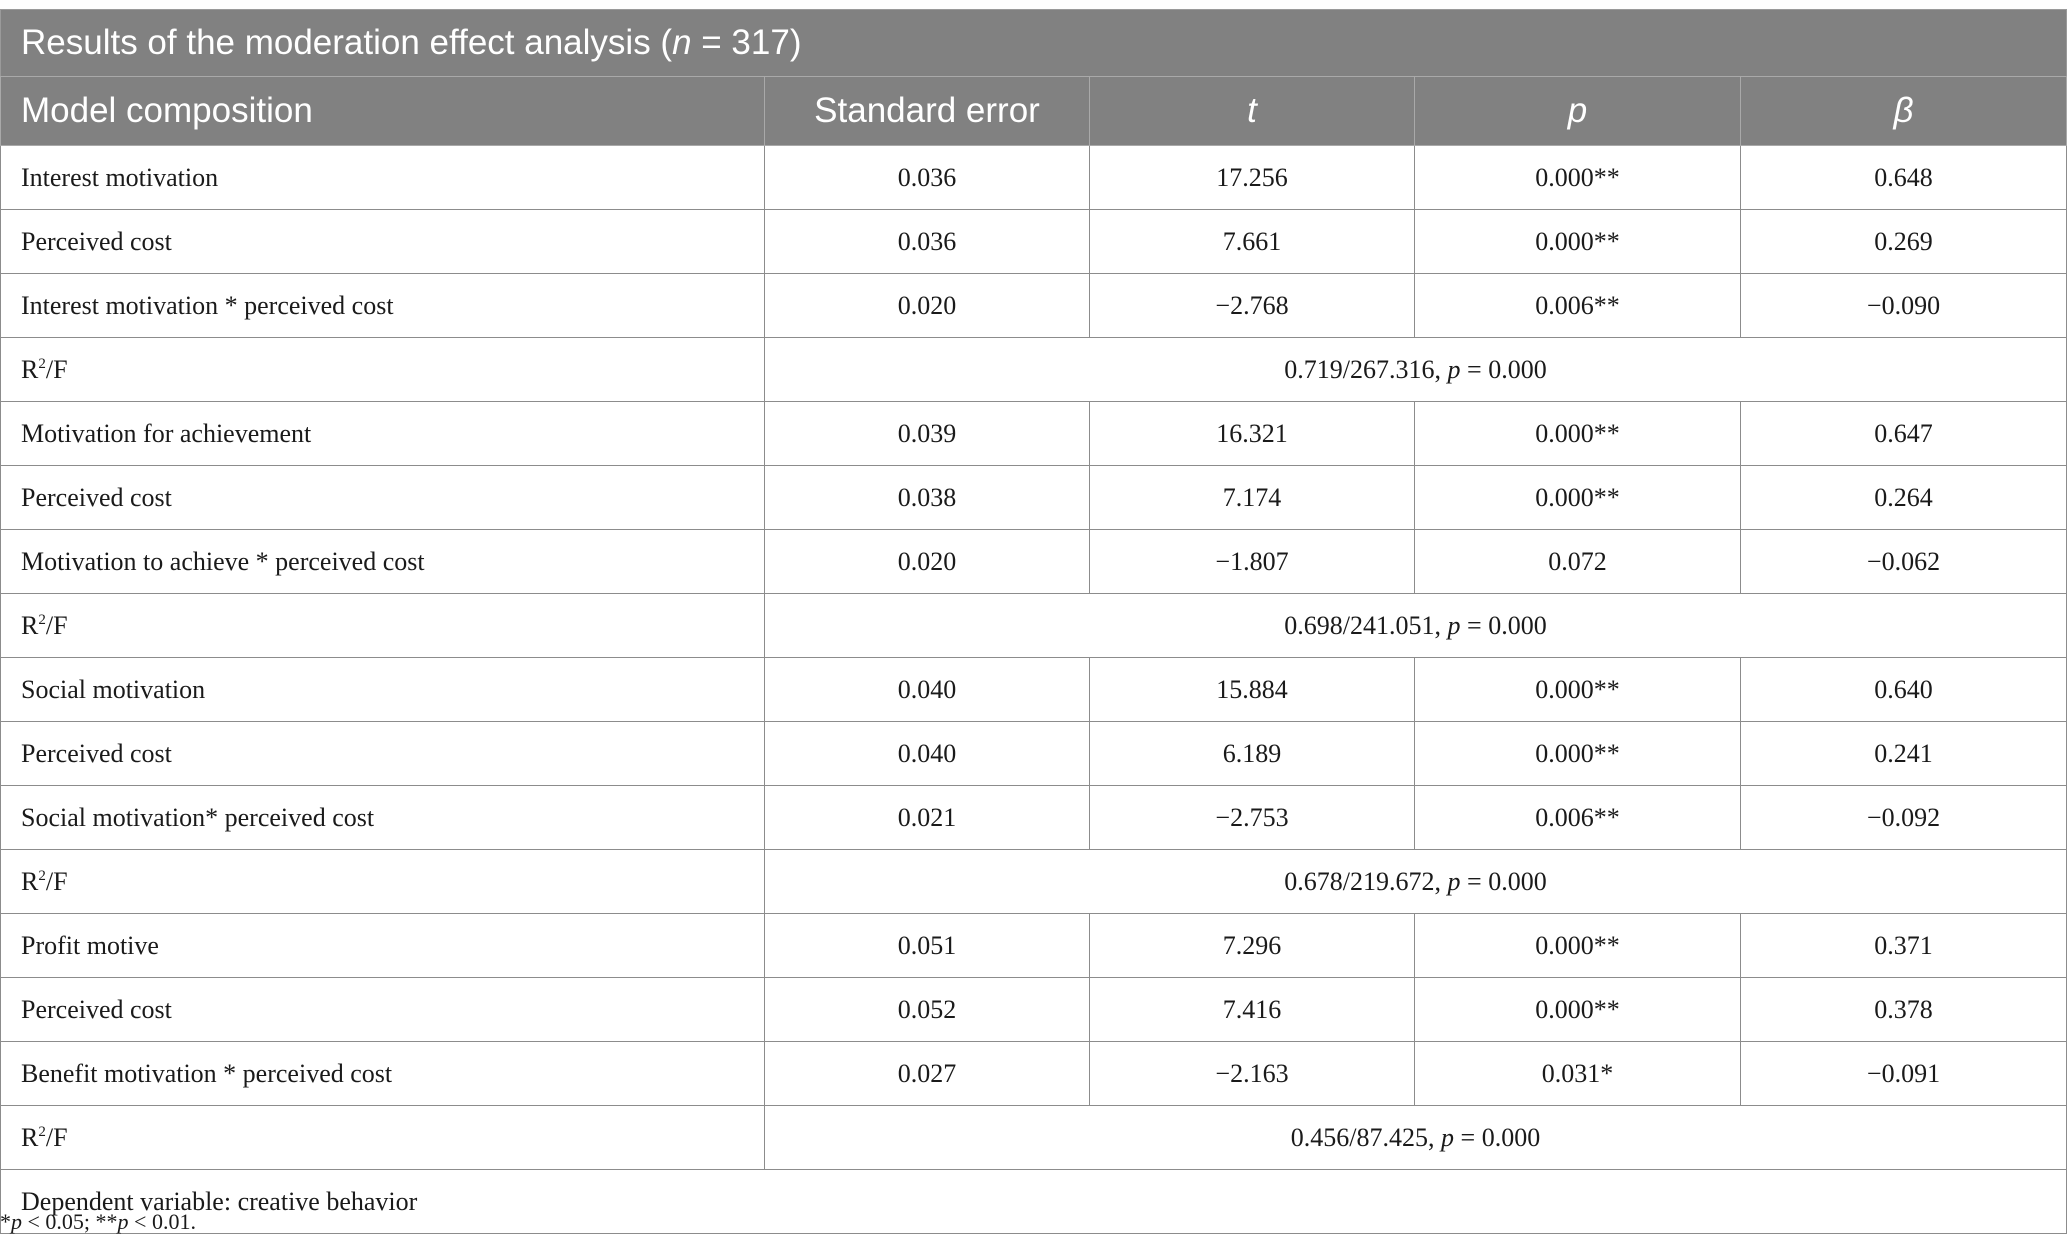  What do you see at coordinates (1252, 561) in the screenshot?
I see `cell-t: −1.807` at bounding box center [1252, 561].